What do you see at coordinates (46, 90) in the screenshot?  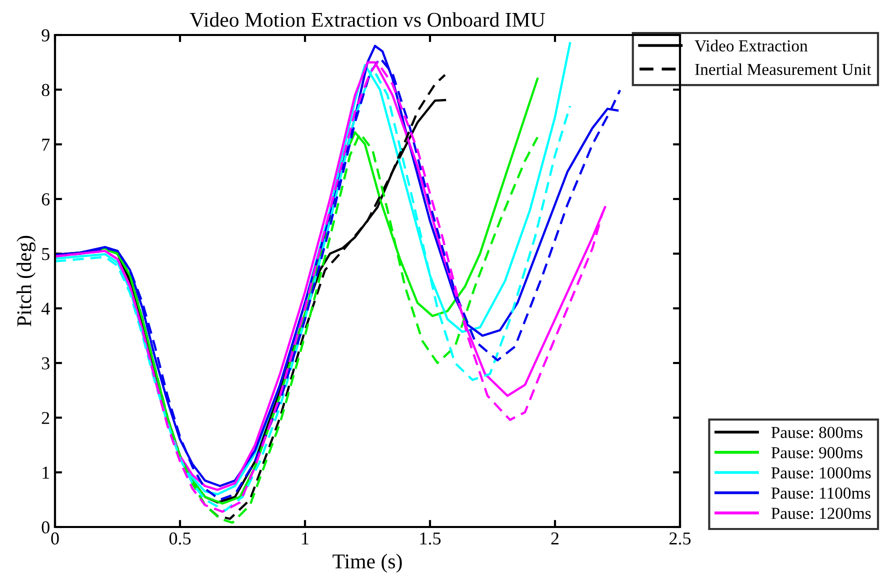 I see `y-tick-label: 8` at bounding box center [46, 90].